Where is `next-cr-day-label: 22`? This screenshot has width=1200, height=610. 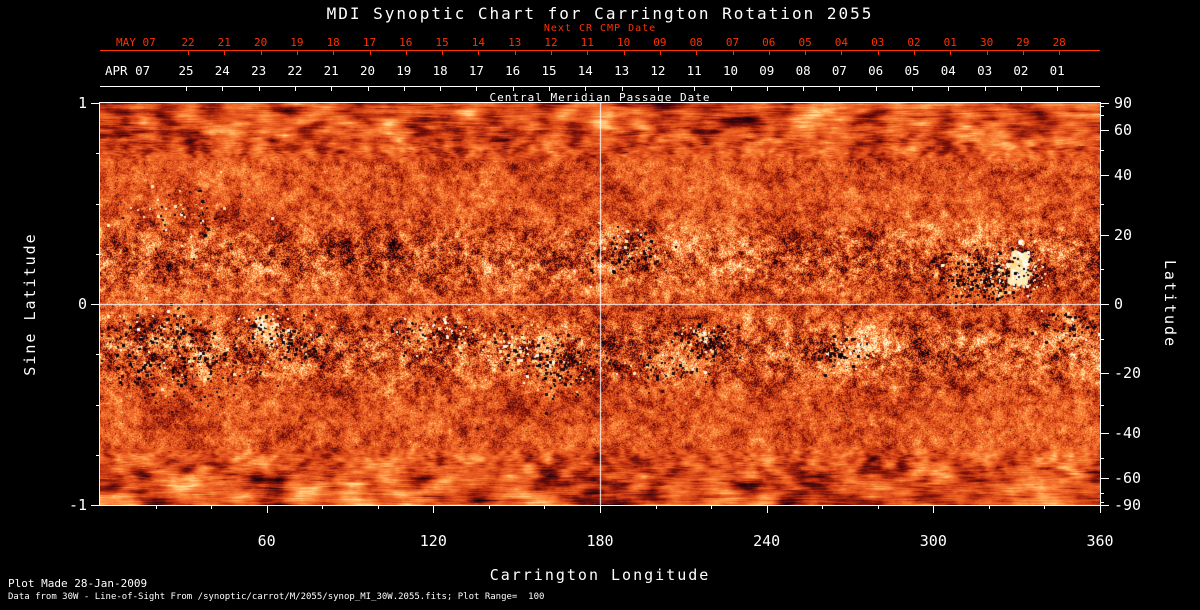
next-cr-day-label: 22 is located at coordinates (188, 42).